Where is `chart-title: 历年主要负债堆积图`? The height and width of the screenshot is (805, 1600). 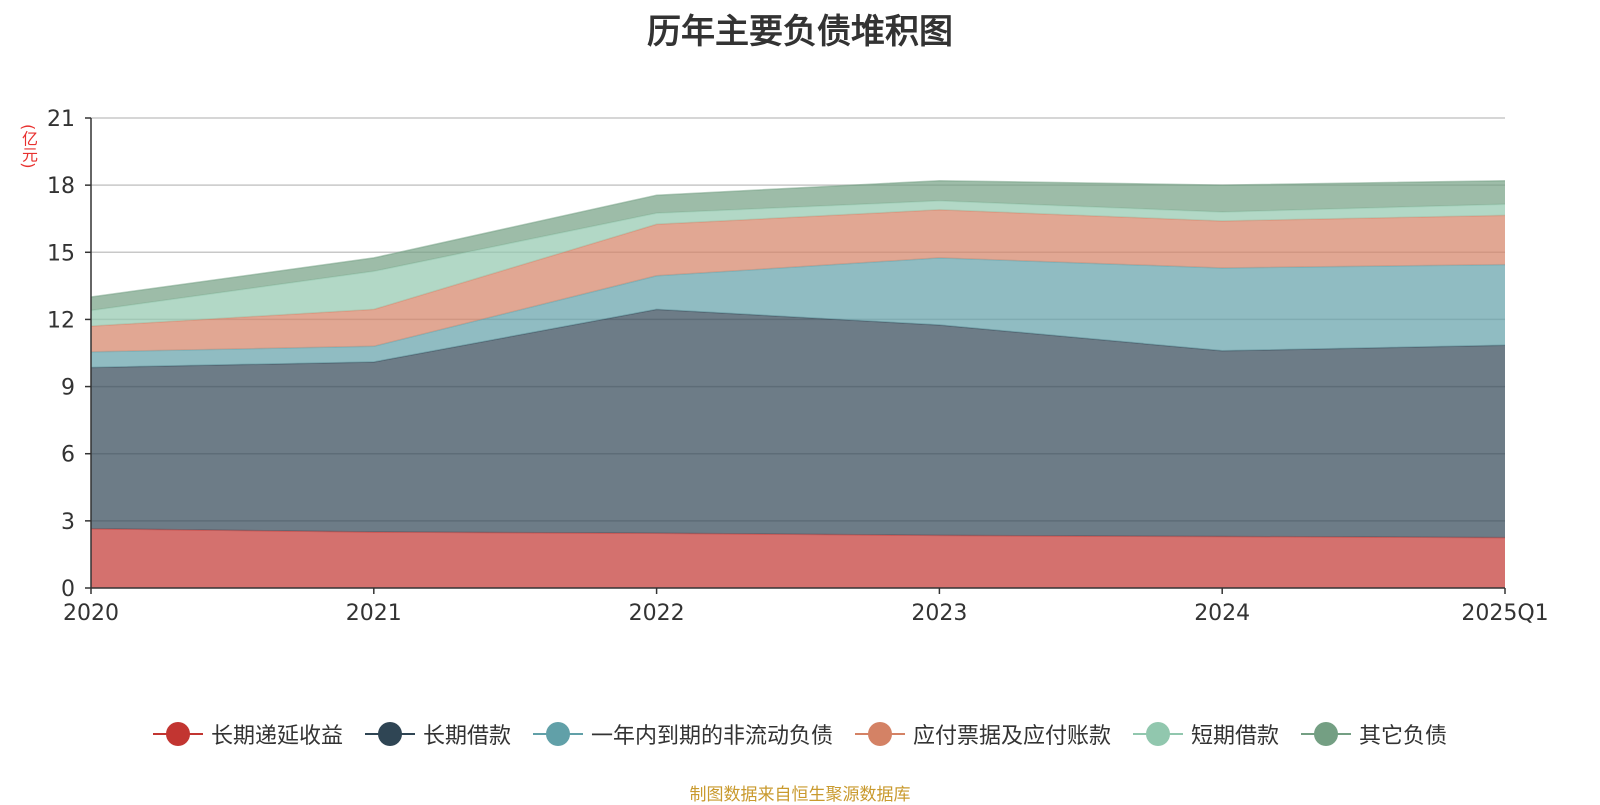 chart-title: 历年主要负债堆积图 is located at coordinates (800, 32).